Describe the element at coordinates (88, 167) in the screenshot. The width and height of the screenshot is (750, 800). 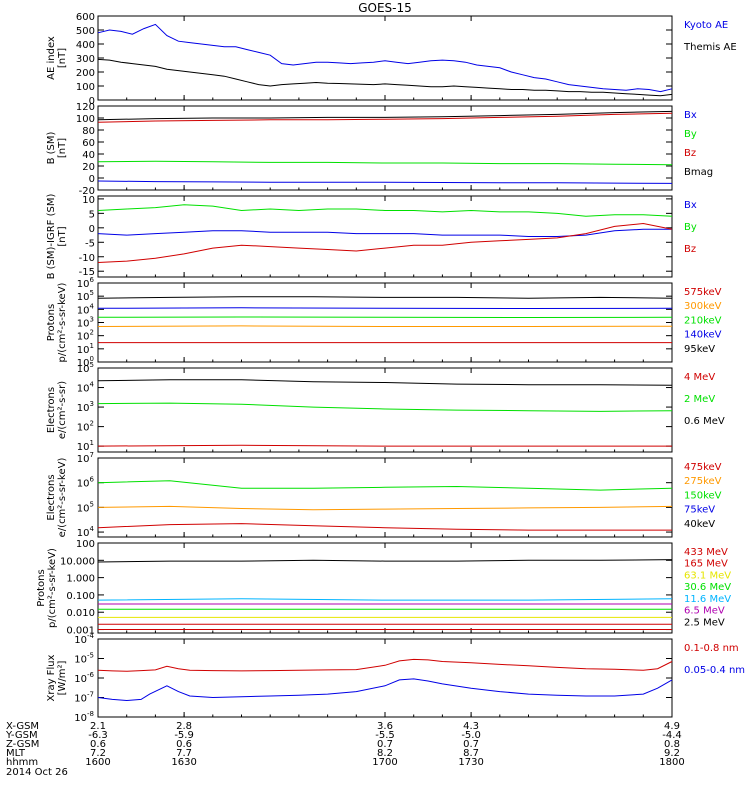
I see `panel-2-ytick-label: 20` at that location.